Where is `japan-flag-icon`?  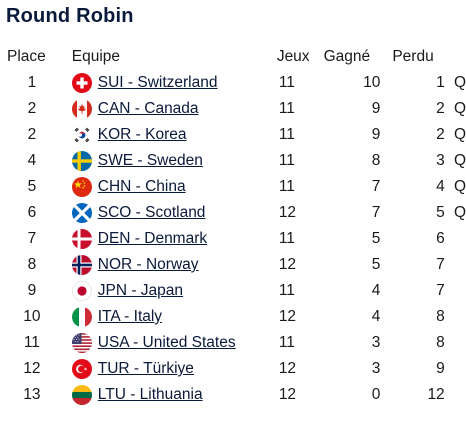 japan-flag-icon is located at coordinates (81, 291).